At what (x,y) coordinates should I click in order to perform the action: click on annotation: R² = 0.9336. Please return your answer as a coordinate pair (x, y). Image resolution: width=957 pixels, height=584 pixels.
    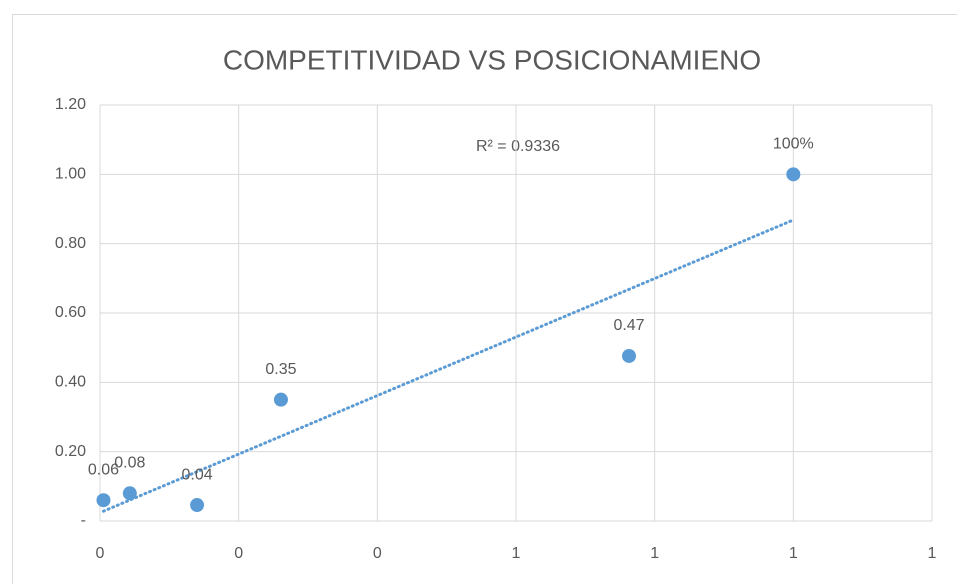
    Looking at the image, I should click on (518, 146).